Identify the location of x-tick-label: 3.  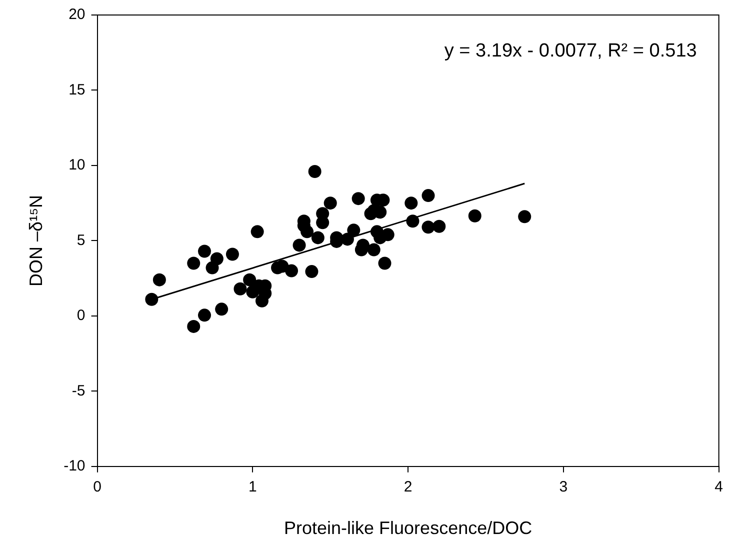
(563, 487).